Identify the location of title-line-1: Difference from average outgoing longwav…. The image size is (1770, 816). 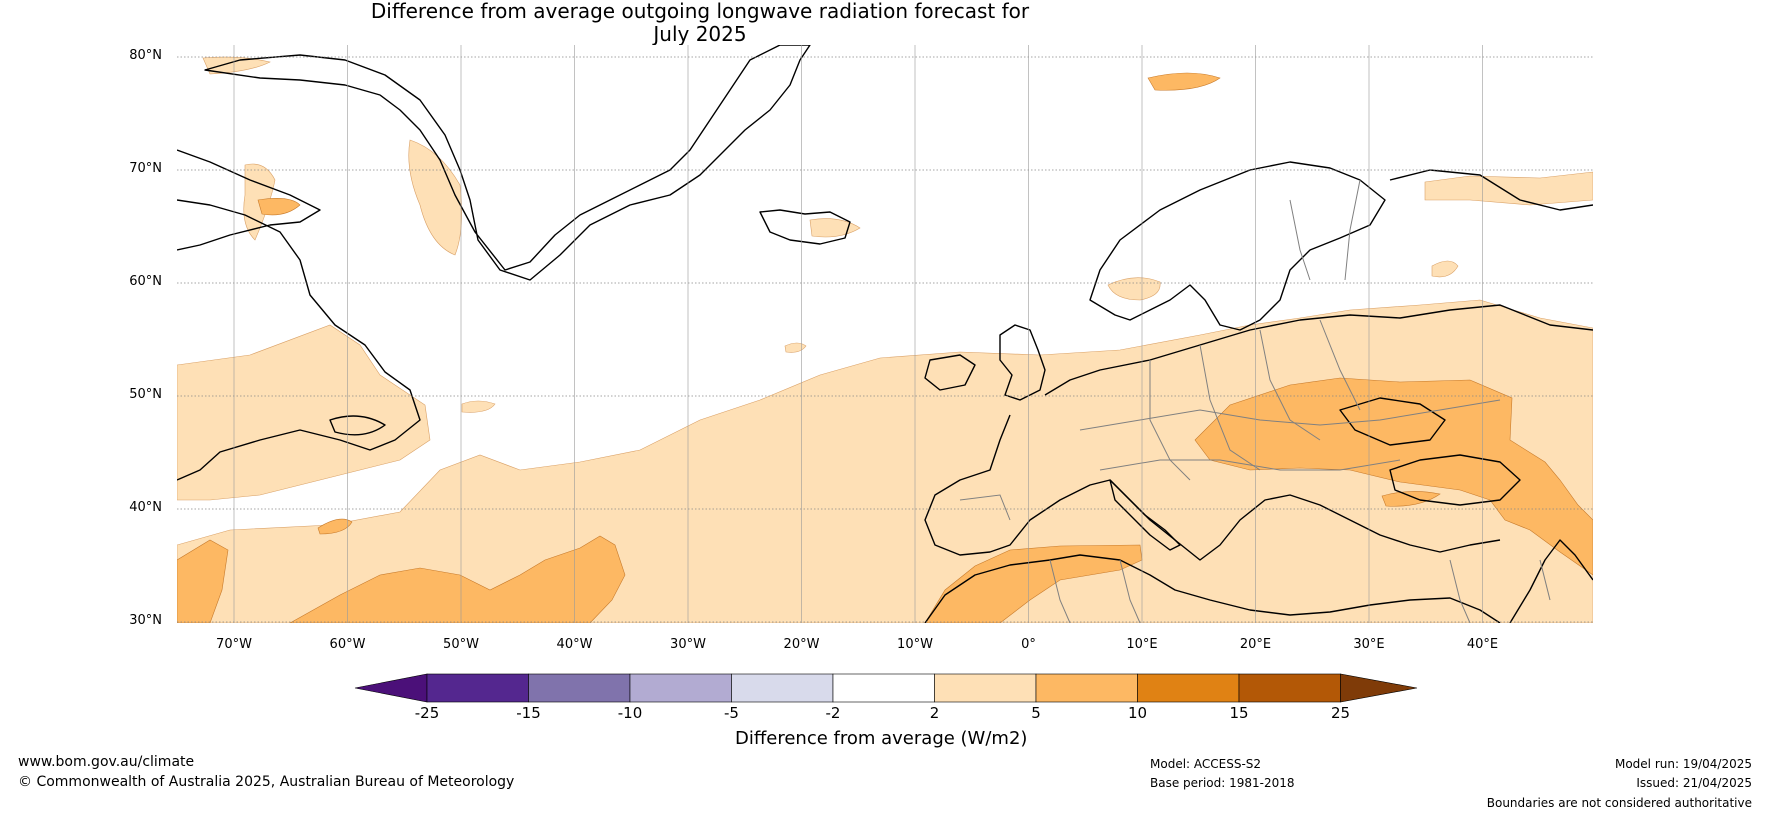
(700, 11).